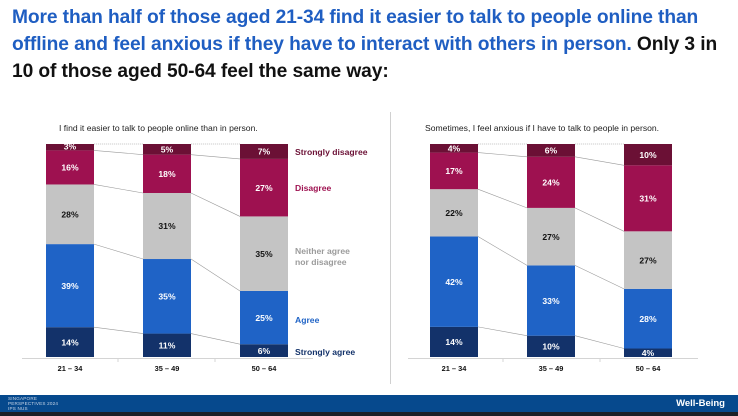  I want to click on data-label: 18%, so click(167, 174).